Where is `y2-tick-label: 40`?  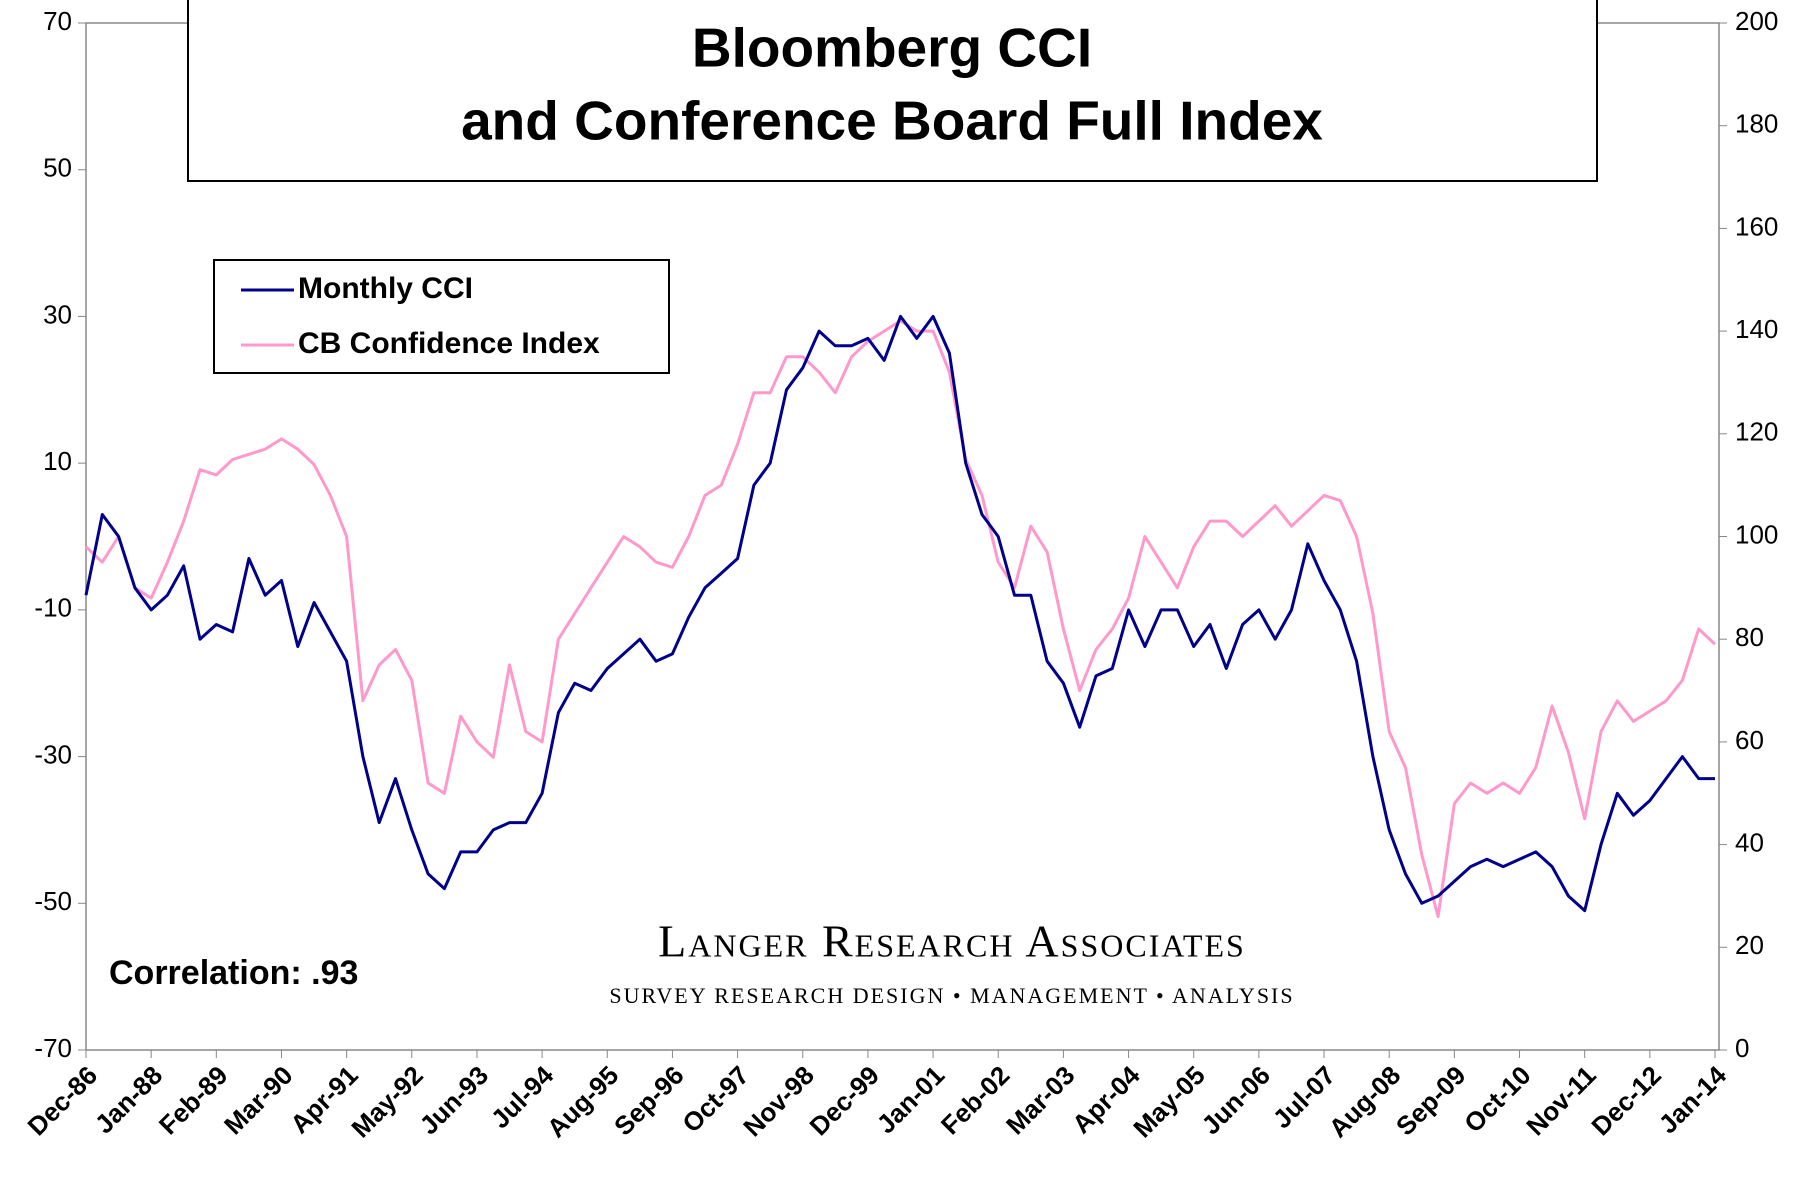 y2-tick-label: 40 is located at coordinates (1749, 842).